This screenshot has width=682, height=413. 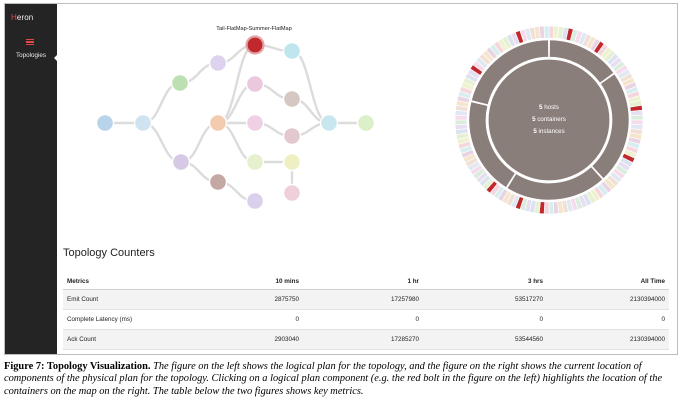 What do you see at coordinates (243, 282) in the screenshot?
I see `column-header-10-mins: 10 mins` at bounding box center [243, 282].